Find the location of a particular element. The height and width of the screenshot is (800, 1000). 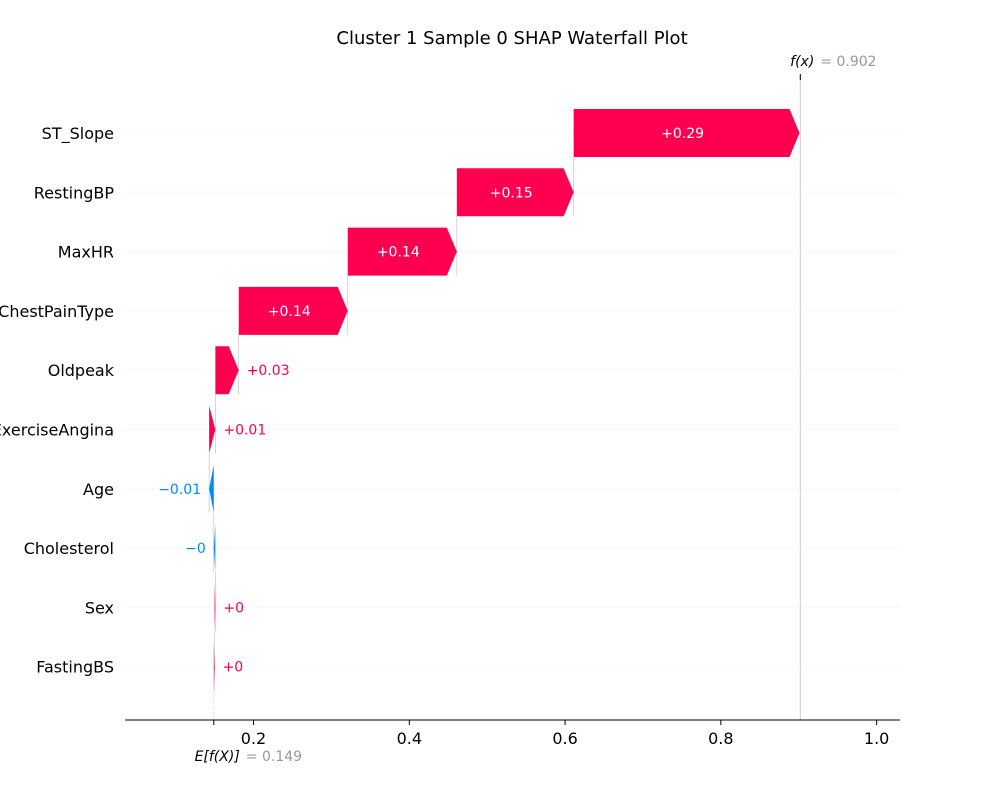

feature-label: RestingBP is located at coordinates (74, 192).